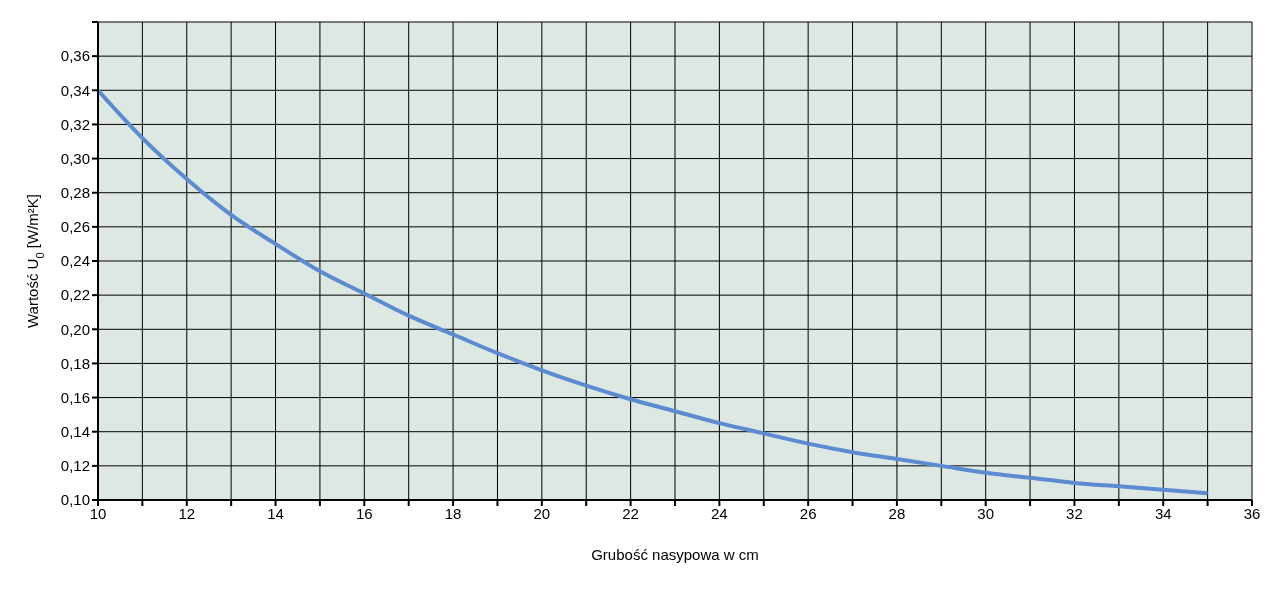 The height and width of the screenshot is (608, 1274). What do you see at coordinates (453, 513) in the screenshot?
I see `x-tick-label: 18` at bounding box center [453, 513].